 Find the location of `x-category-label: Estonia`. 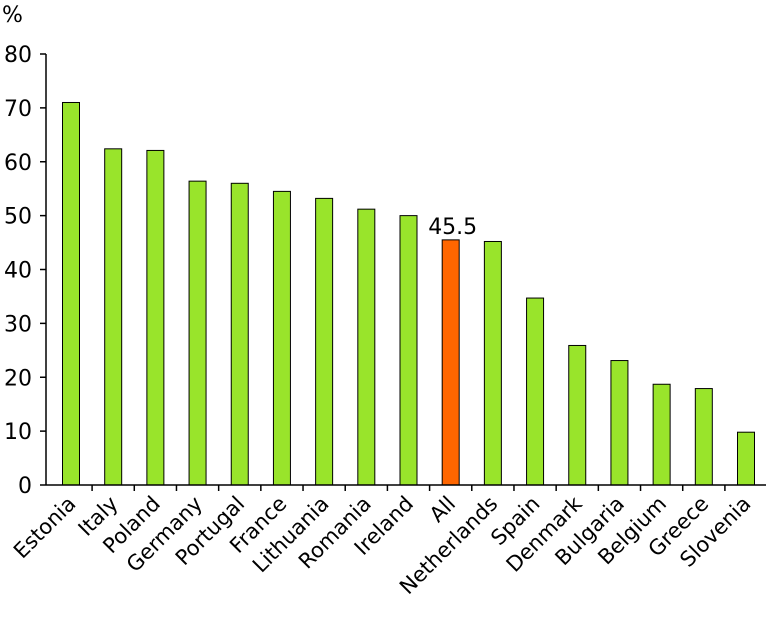

x-category-label: Estonia is located at coordinates (45, 528).